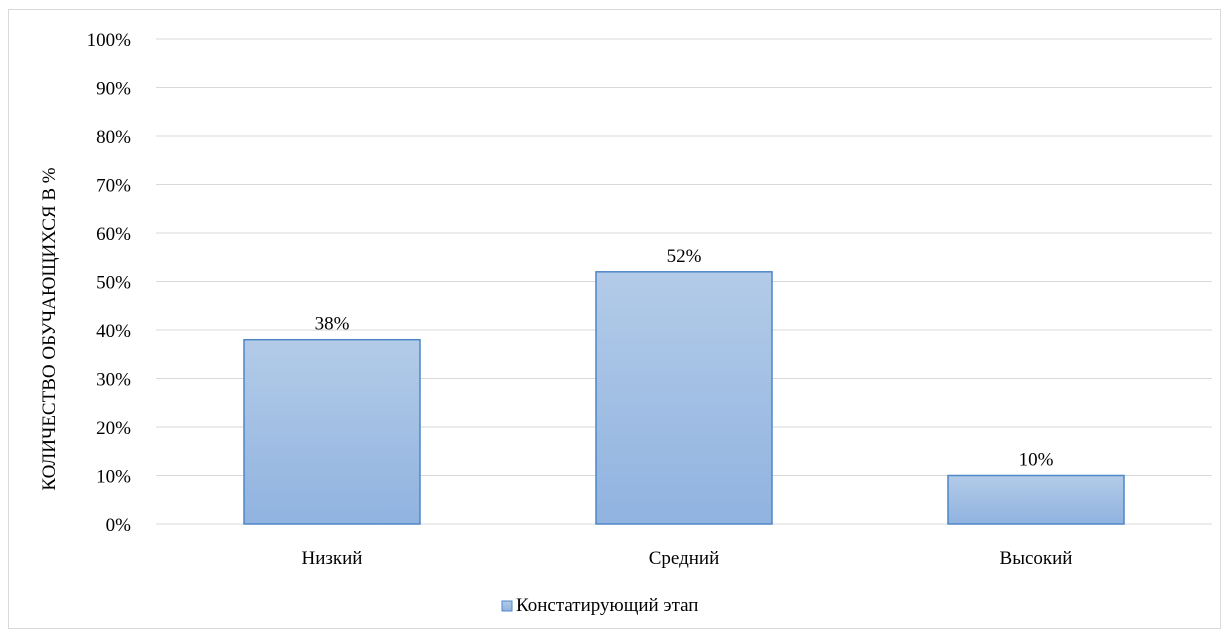  I want to click on x-axis-category-labels: Низкий Средний Высокий, so click(687, 558).